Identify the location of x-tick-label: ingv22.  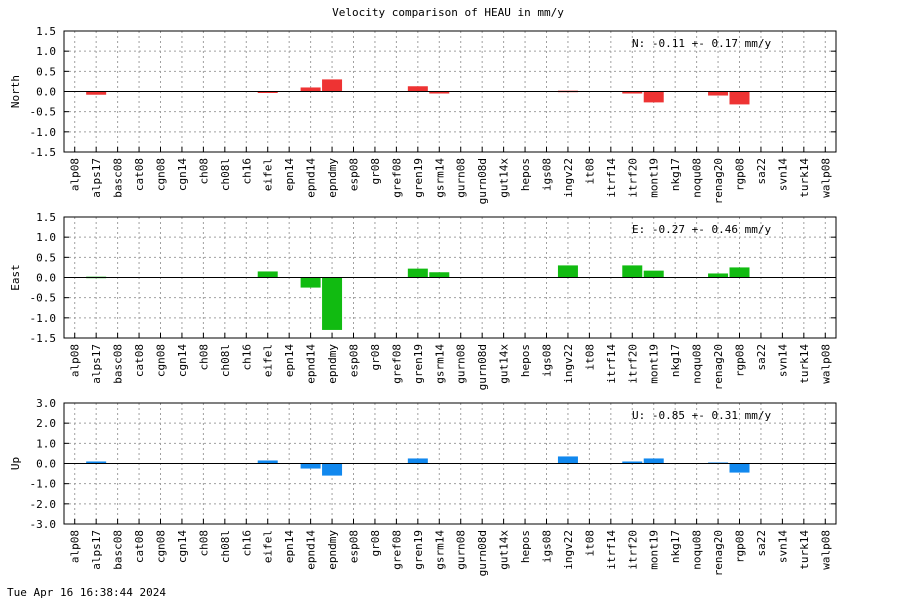
(568, 364).